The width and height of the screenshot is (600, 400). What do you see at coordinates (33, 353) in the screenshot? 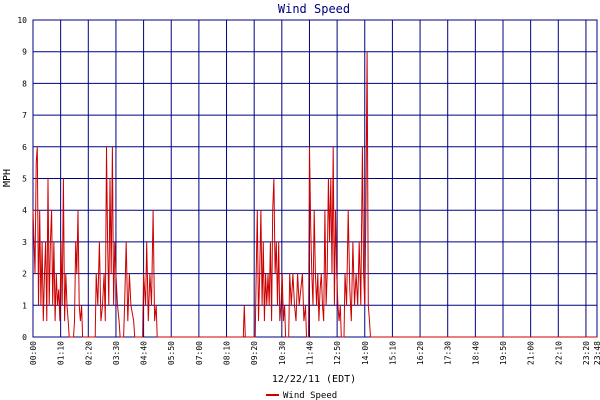
I see `x-tick-label: 00:00` at bounding box center [33, 353].